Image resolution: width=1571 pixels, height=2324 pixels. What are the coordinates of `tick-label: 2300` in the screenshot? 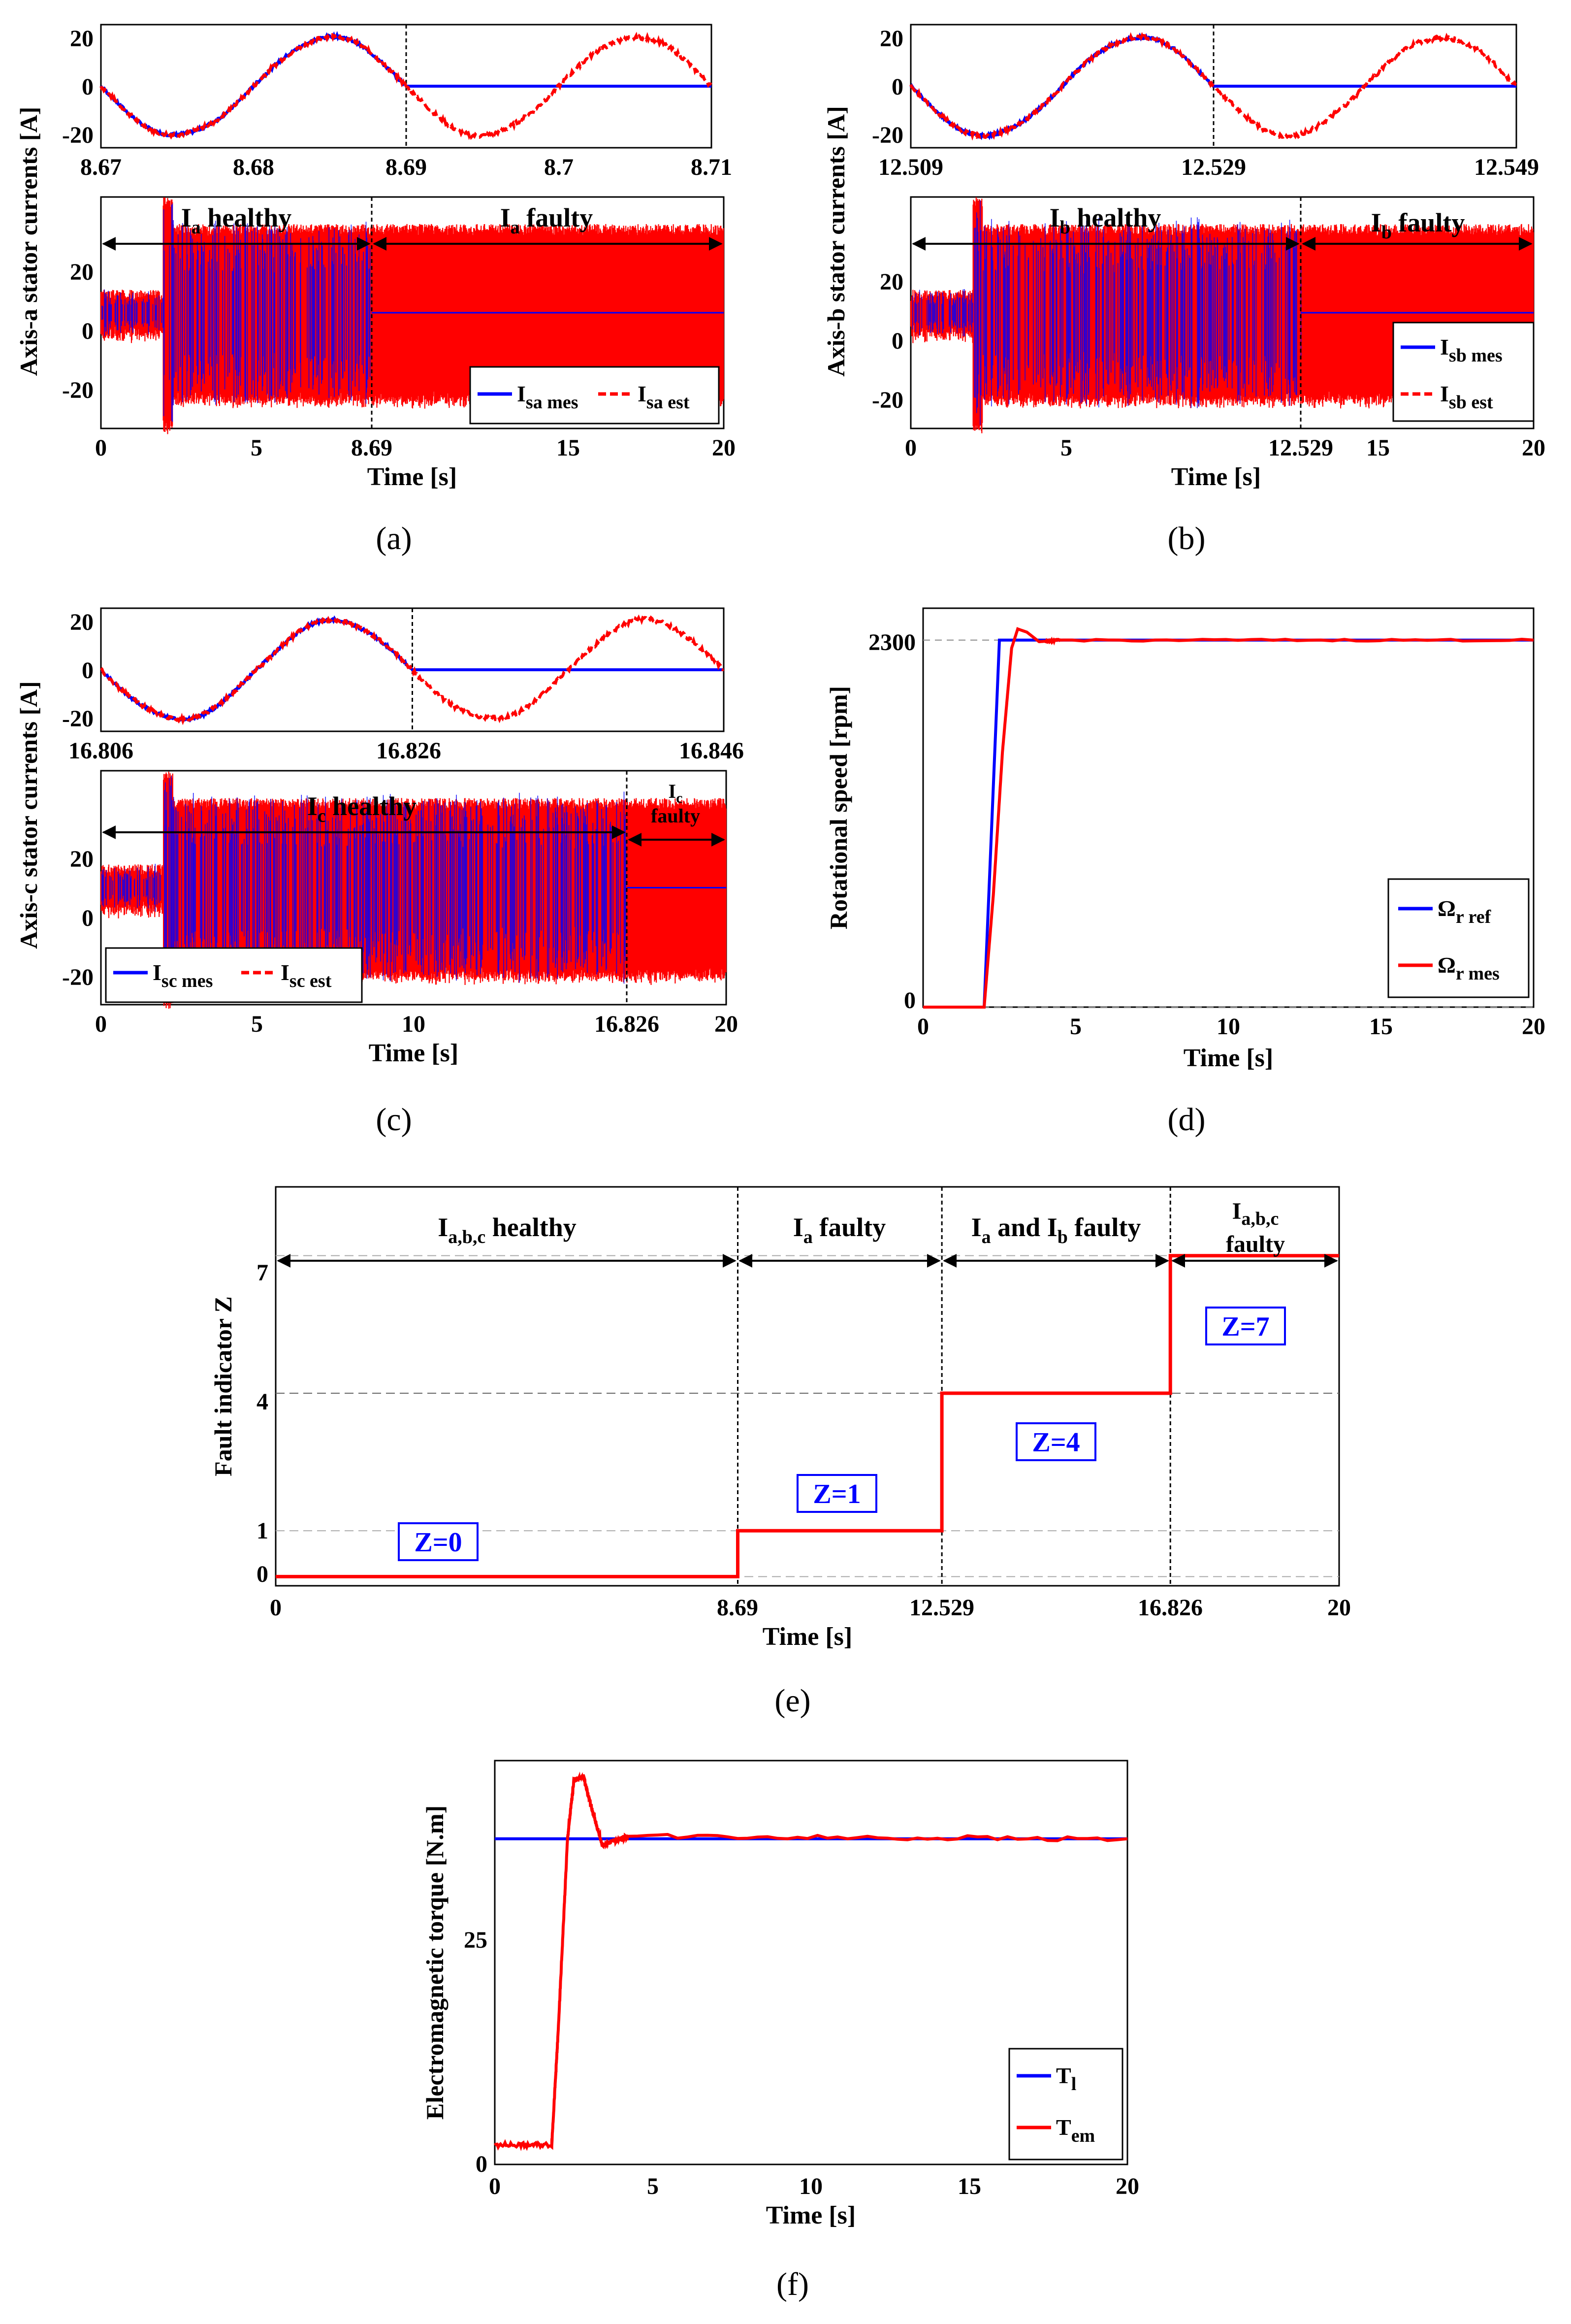 It's located at (892, 642).